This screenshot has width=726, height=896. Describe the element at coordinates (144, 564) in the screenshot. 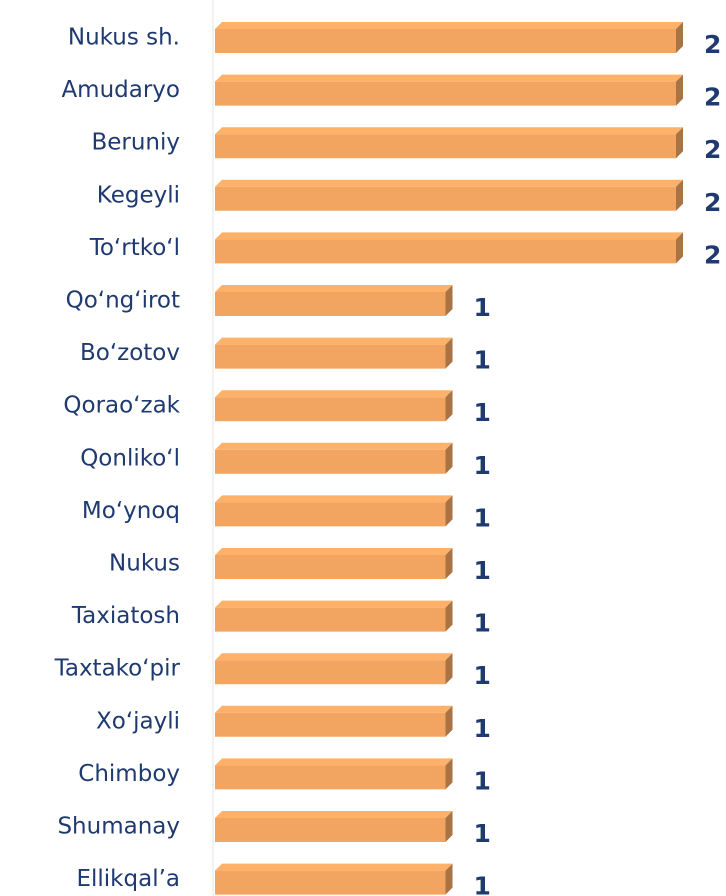

I see `y-tick-label: Nukus` at that location.